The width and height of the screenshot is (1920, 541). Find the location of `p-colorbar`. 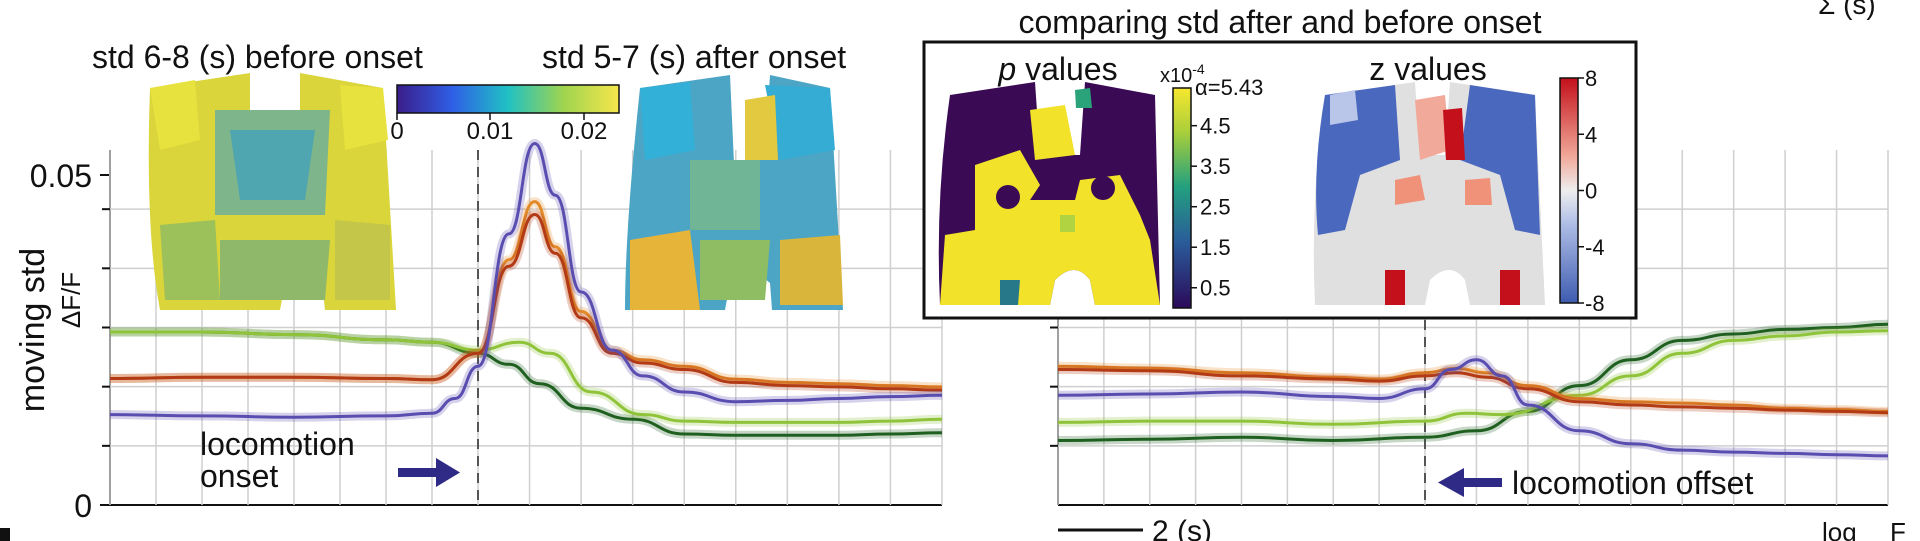

p-colorbar is located at coordinates (1182, 198).